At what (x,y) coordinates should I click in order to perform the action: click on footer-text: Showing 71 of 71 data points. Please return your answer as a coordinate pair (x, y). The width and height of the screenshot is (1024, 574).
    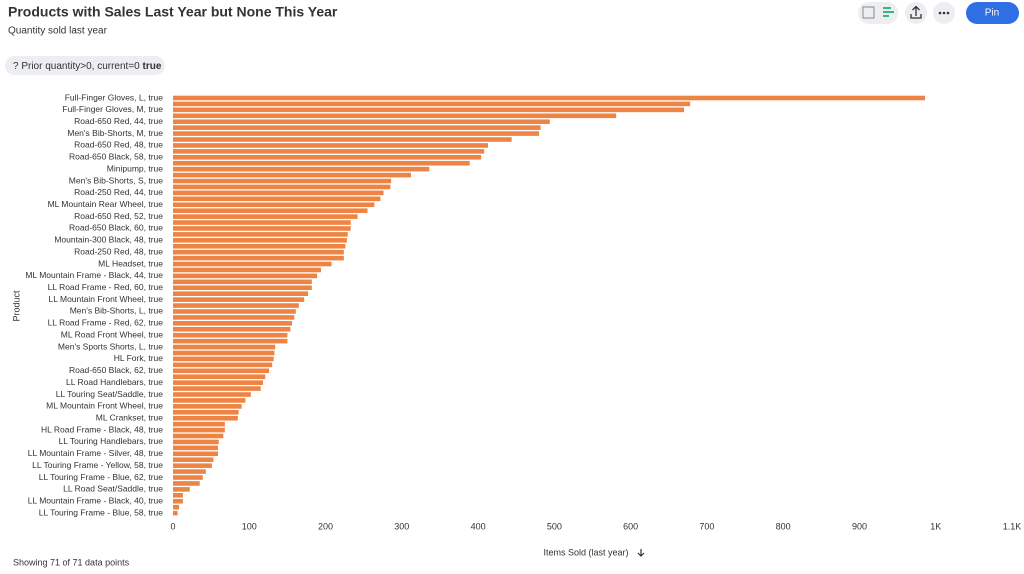
    Looking at the image, I should click on (71, 562).